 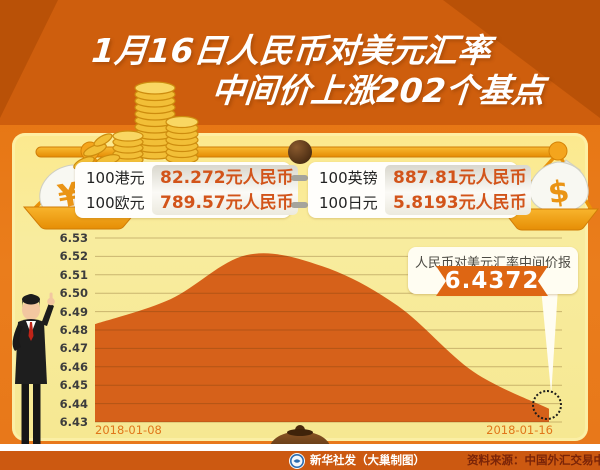 What do you see at coordinates (128, 430) in the screenshot?
I see `x-axis-label-start: 2018-01-08` at bounding box center [128, 430].